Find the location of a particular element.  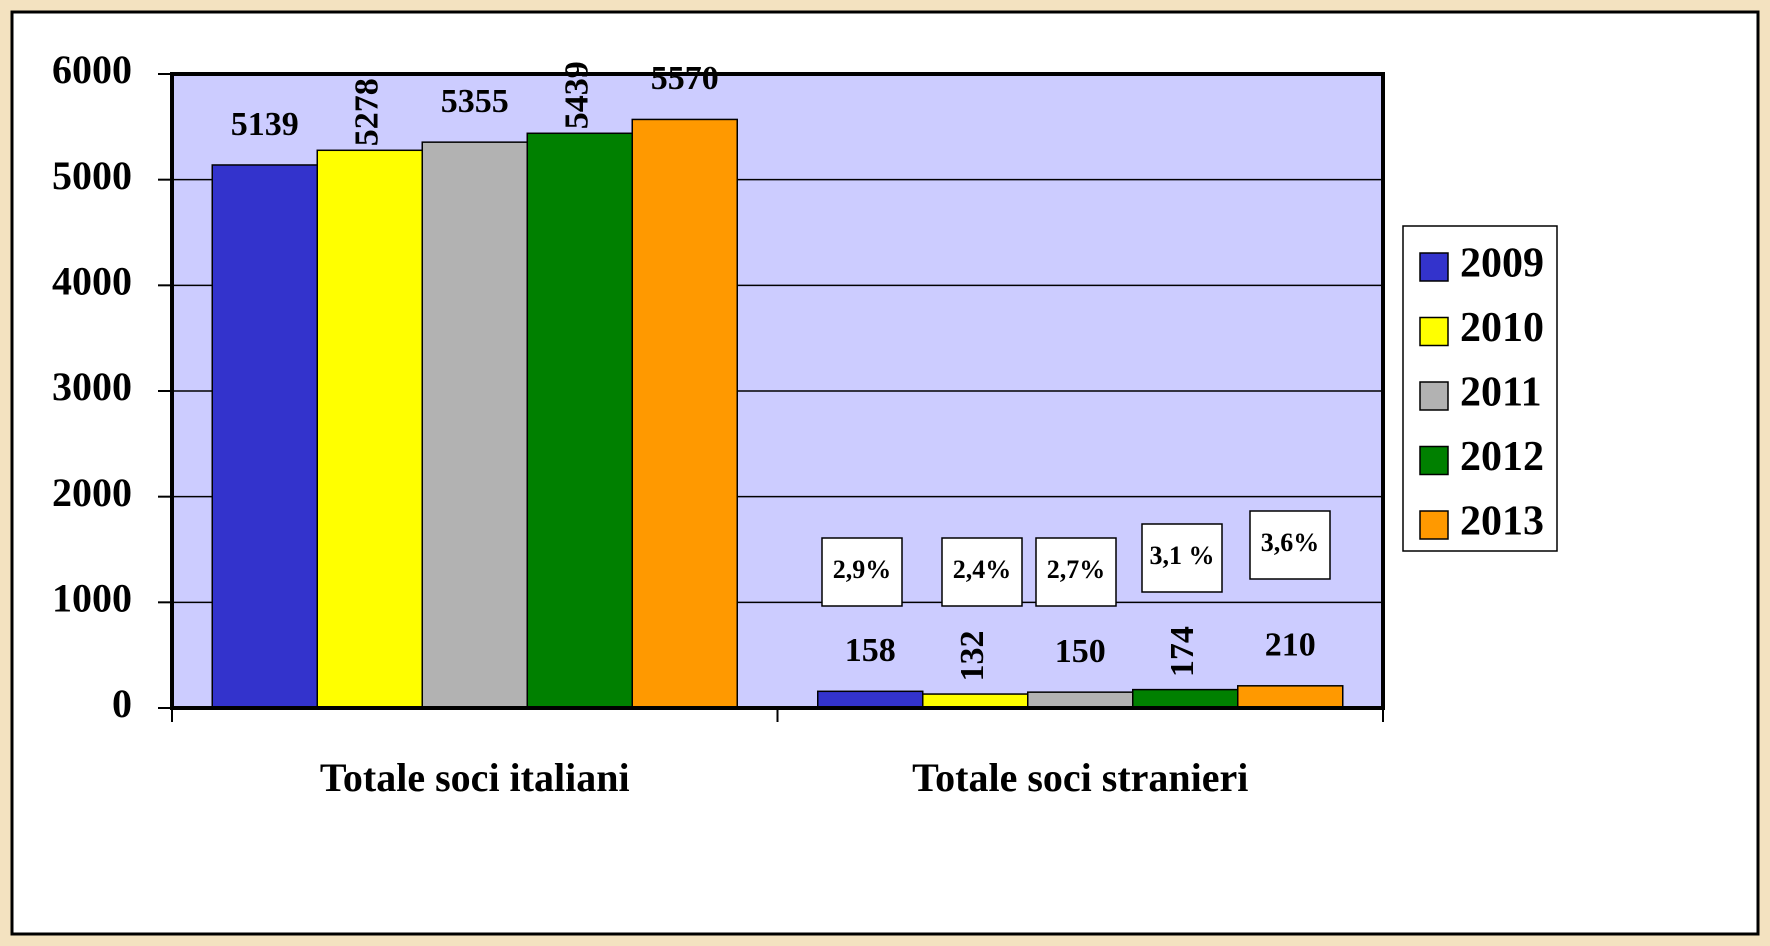

data-label: 5278 is located at coordinates (367, 112).